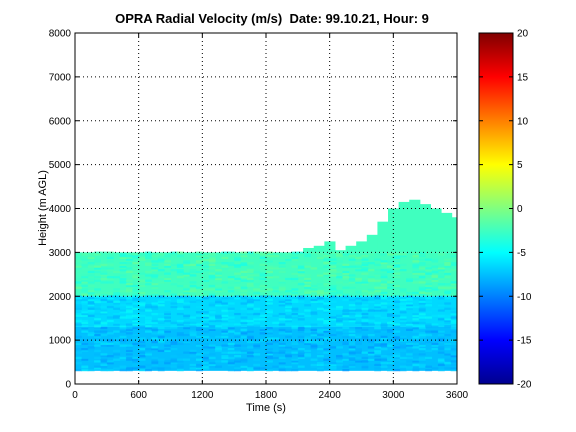 The height and width of the screenshot is (432, 576). Describe the element at coordinates (496, 208) in the screenshot. I see `colorbar` at that location.